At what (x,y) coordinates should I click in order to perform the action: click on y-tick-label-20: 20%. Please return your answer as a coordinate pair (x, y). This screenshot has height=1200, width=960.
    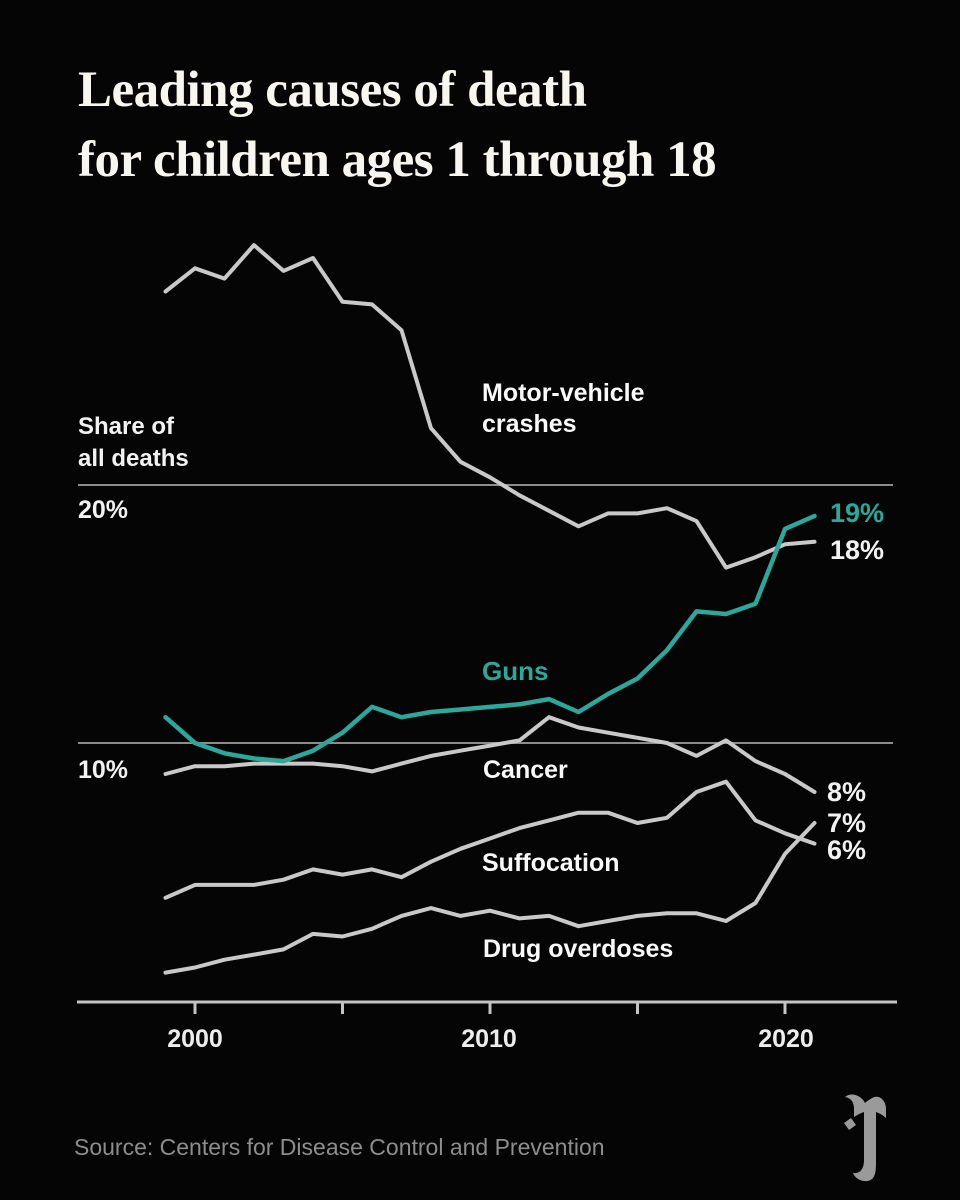
    Looking at the image, I should click on (103, 510).